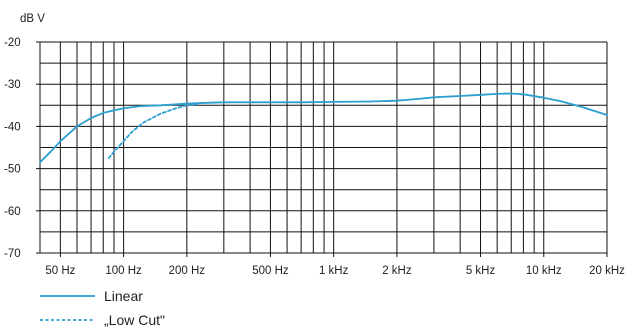 The height and width of the screenshot is (336, 638). Describe the element at coordinates (60, 271) in the screenshot. I see `x-tick-label: 50 Hz` at that location.